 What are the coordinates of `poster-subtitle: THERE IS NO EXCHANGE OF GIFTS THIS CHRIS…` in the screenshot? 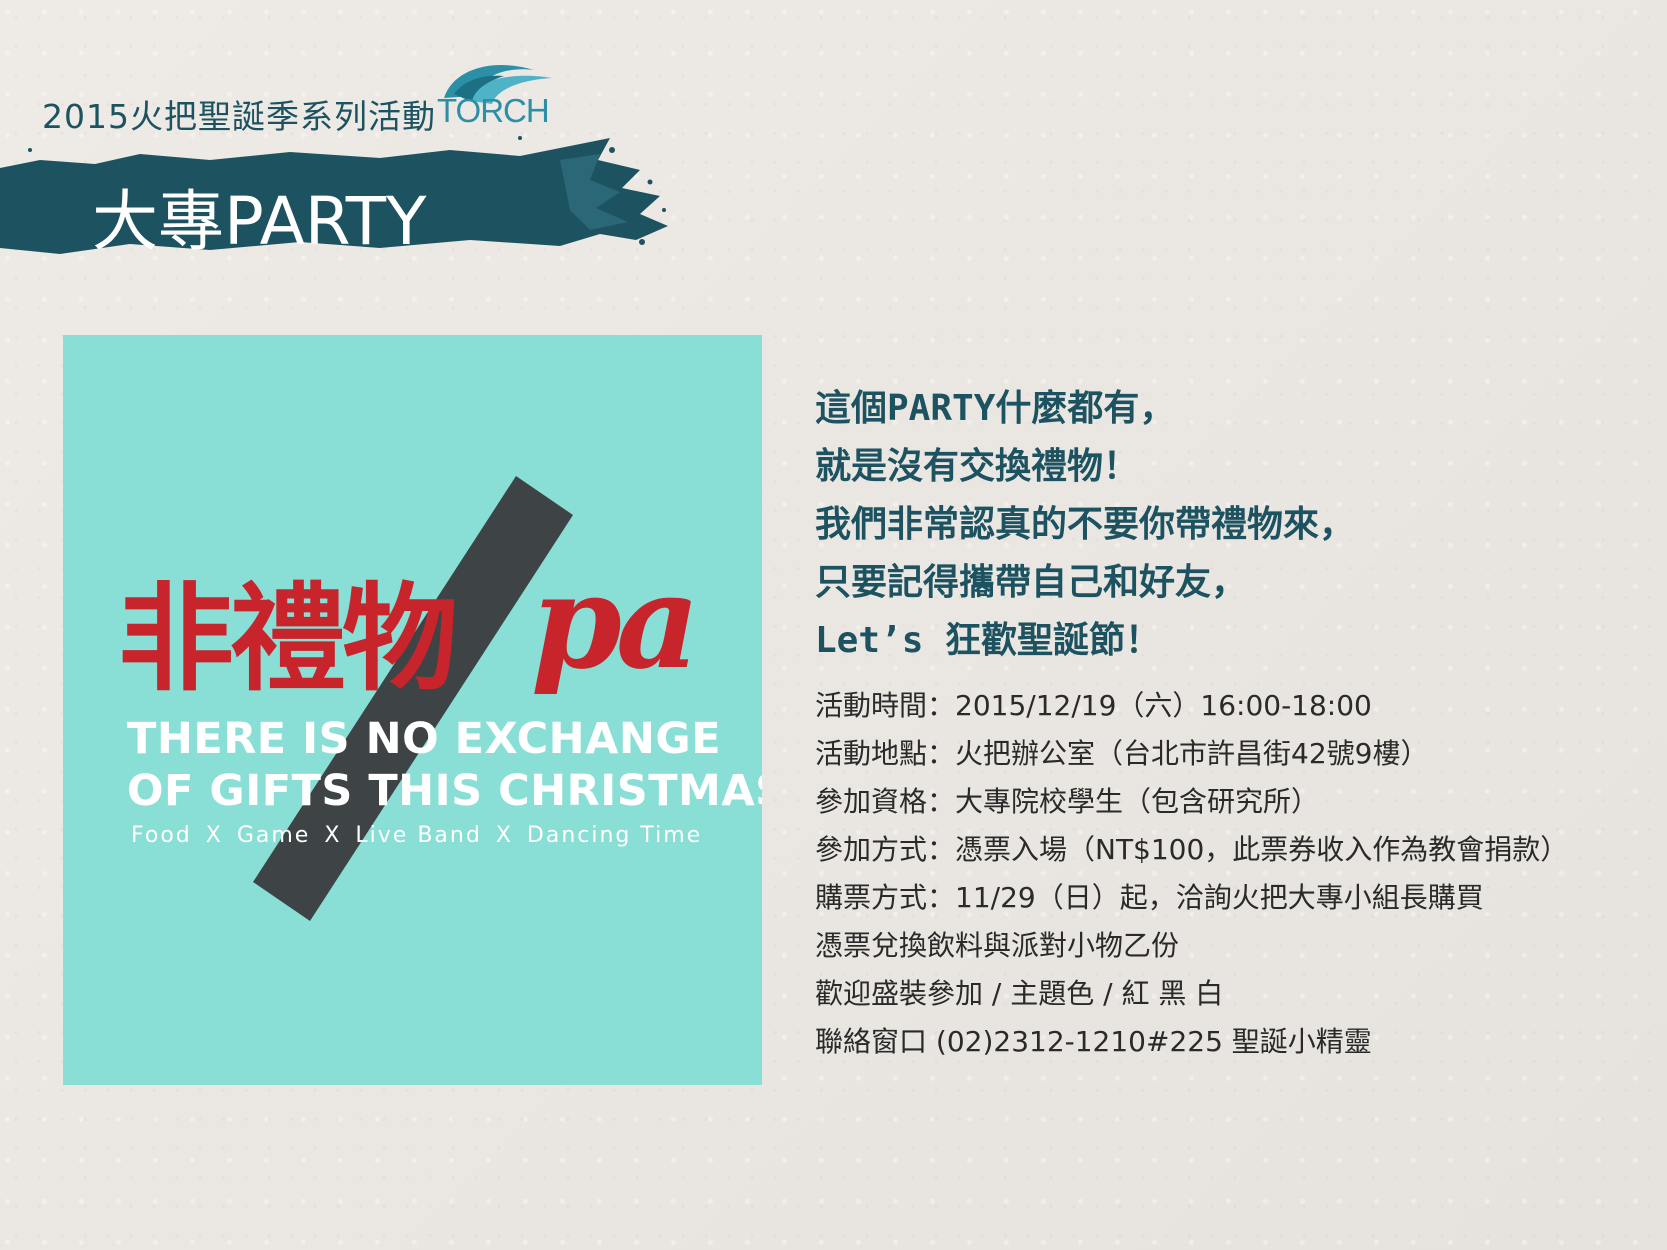 It's located at (444, 765).